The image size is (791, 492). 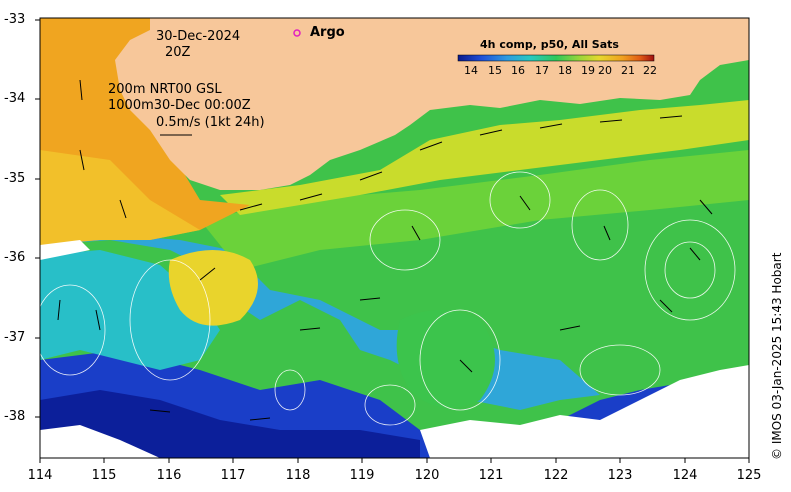 What do you see at coordinates (518, 70) in the screenshot?
I see `colorbar-tick: 16` at bounding box center [518, 70].